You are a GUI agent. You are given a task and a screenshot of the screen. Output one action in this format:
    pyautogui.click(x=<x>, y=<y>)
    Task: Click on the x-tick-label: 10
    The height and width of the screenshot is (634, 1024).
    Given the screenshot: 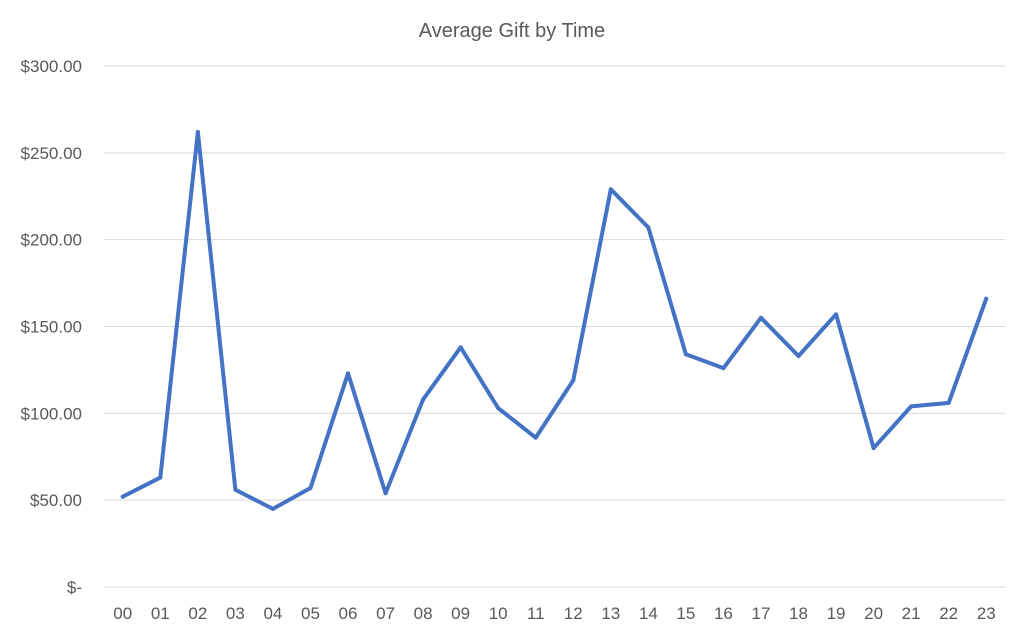 What is the action you would take?
    pyautogui.click(x=498, y=613)
    